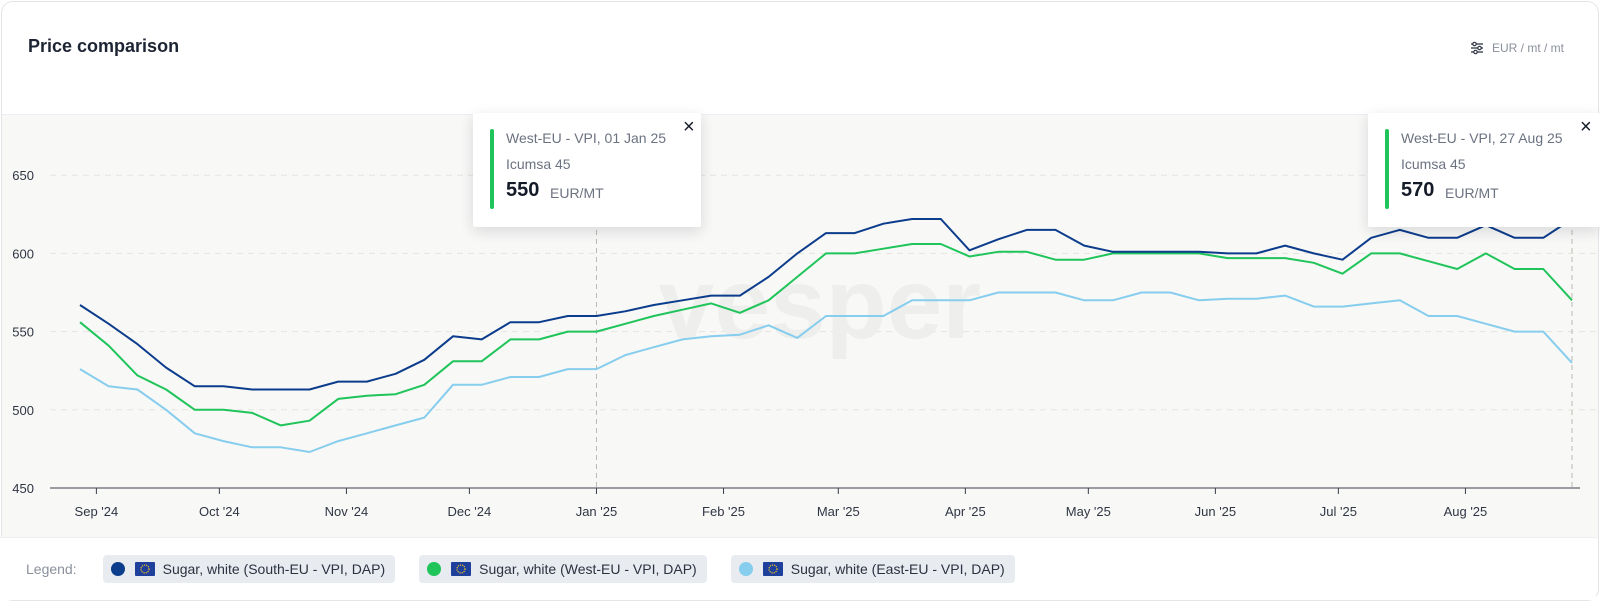  Describe the element at coordinates (274, 569) in the screenshot. I see `legend-item-label: Sugar, white (South-EU - VPI, DAP)` at that location.